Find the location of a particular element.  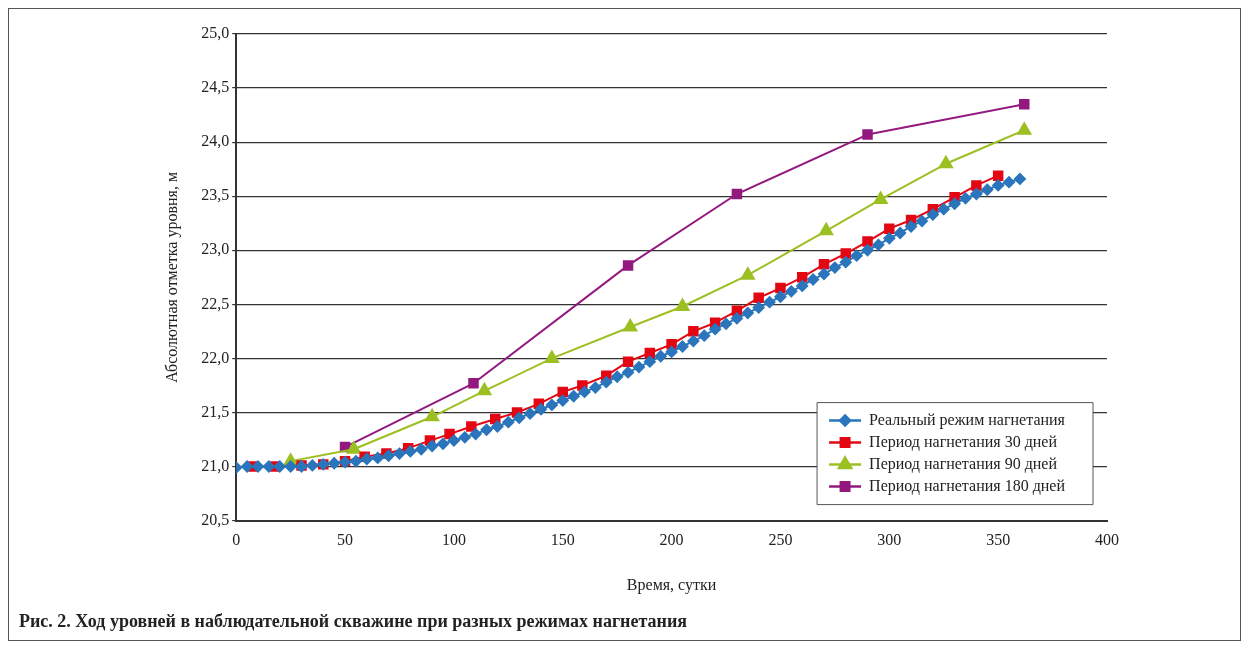

x-tick-label: 300 is located at coordinates (889, 540).